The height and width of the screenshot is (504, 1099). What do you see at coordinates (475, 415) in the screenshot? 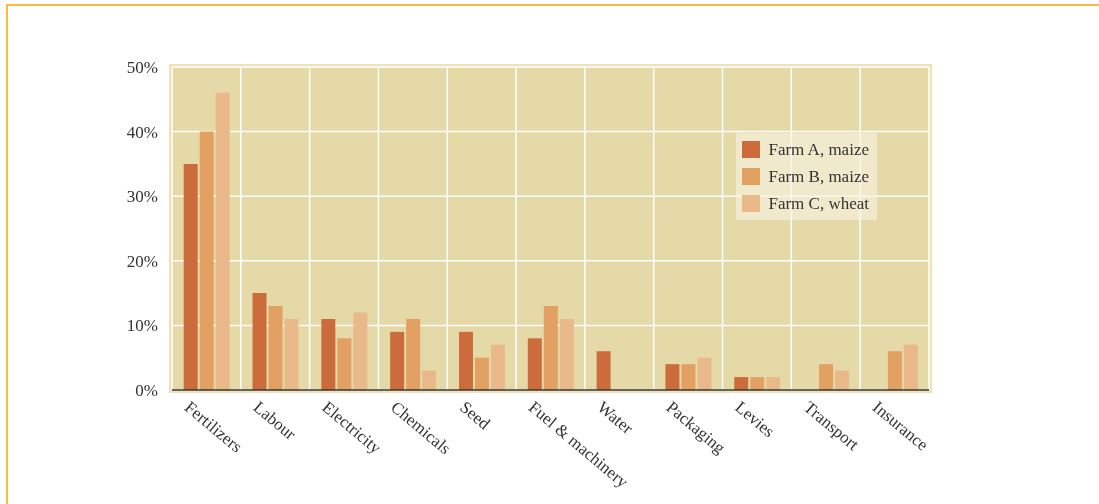
I see `x-tick-label: Seed` at bounding box center [475, 415].